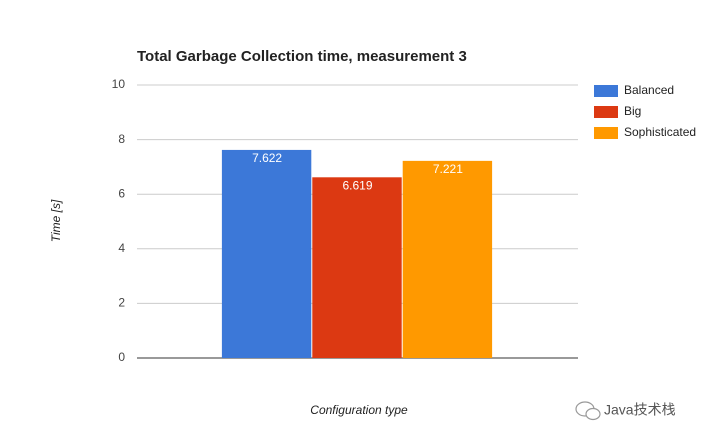 This screenshot has width=716, height=443. What do you see at coordinates (640, 410) in the screenshot?
I see `watermark: Java技术栈` at bounding box center [640, 410].